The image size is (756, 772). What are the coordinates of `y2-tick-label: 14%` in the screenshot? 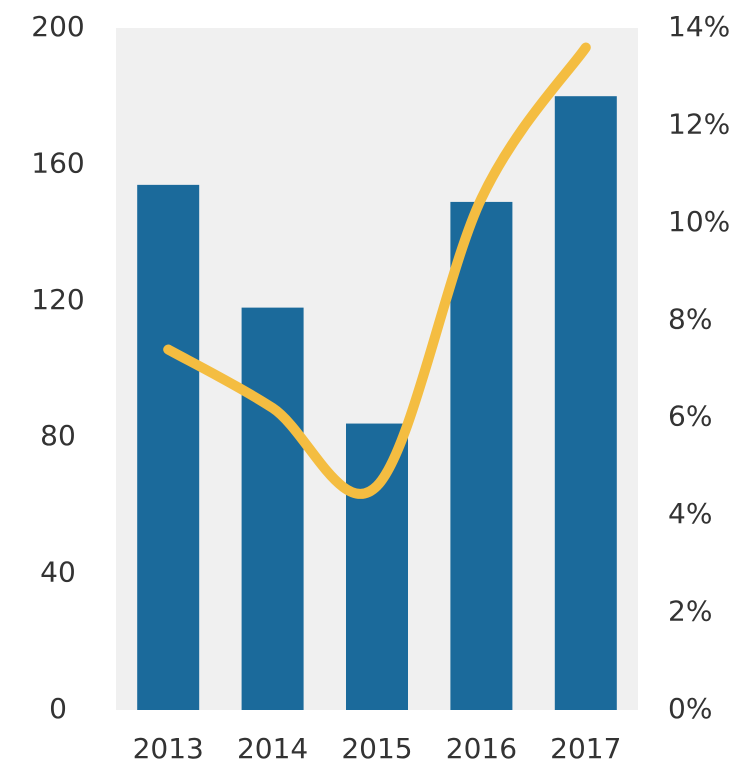 It's located at (699, 26).